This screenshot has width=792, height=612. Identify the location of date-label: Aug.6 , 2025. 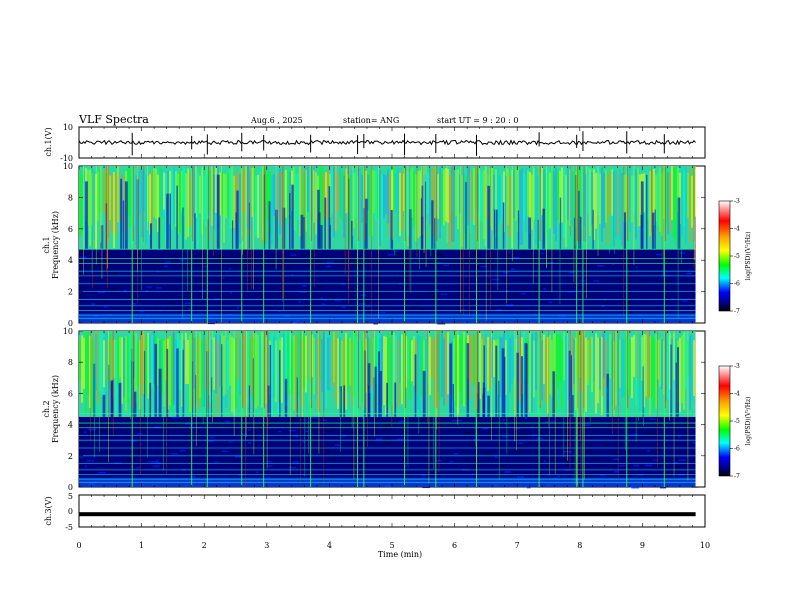
(276, 120).